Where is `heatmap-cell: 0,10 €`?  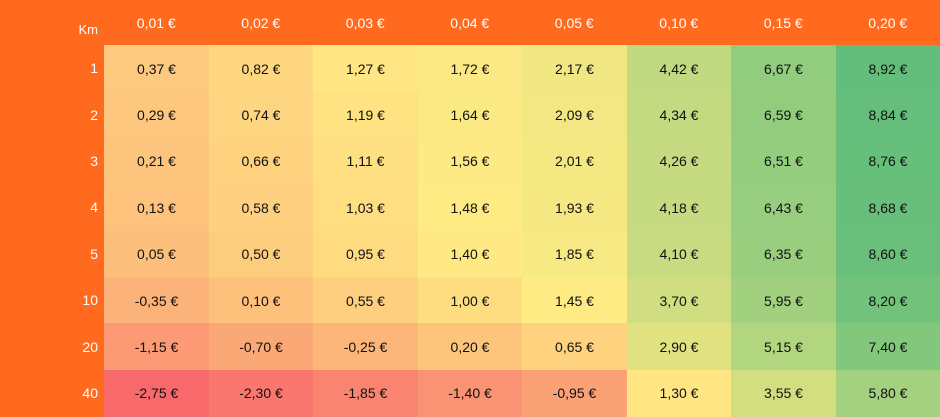
heatmap-cell: 0,10 € is located at coordinates (261, 300).